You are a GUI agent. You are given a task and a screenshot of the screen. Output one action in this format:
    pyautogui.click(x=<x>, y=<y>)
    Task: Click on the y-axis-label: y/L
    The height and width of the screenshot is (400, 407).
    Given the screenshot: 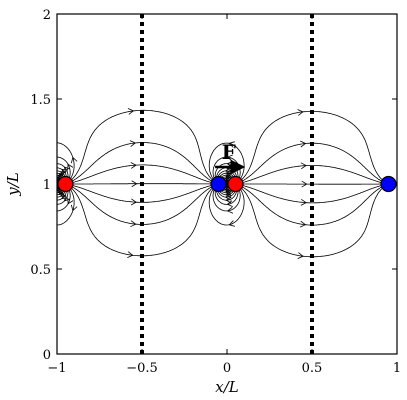 What is the action you would take?
    pyautogui.click(x=13, y=184)
    